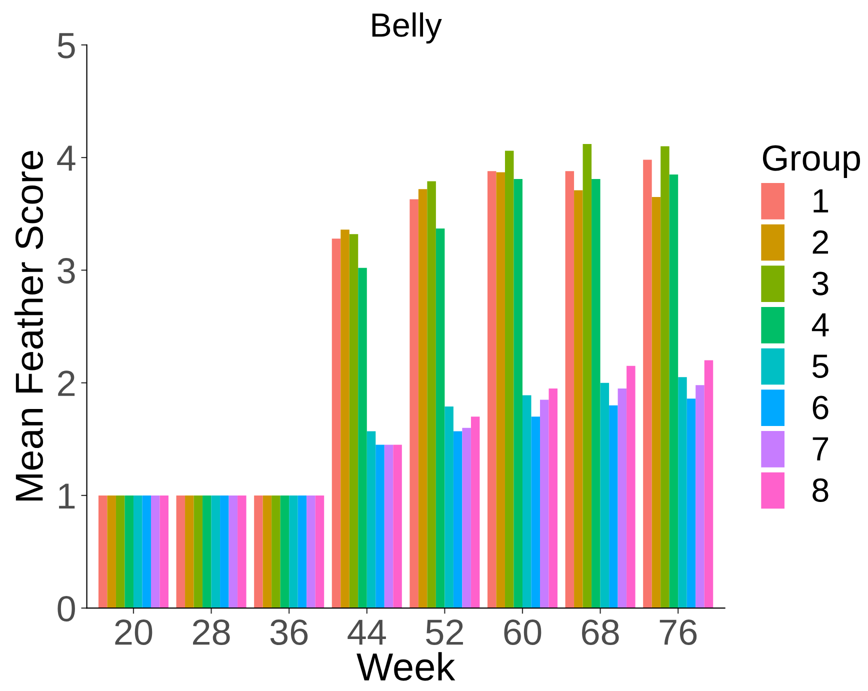 The width and height of the screenshot is (868, 691). What do you see at coordinates (820, 324) in the screenshot?
I see `legend-label: 4` at bounding box center [820, 324].